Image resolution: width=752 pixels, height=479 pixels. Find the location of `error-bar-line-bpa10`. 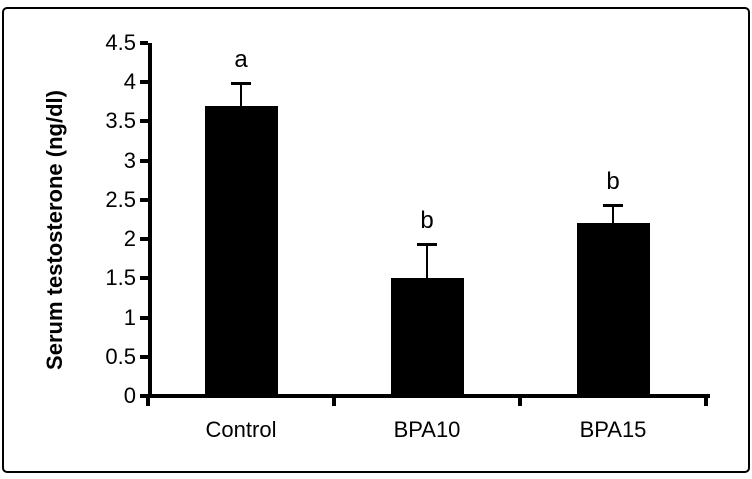

error-bar-line-bpa10 is located at coordinates (427, 261).